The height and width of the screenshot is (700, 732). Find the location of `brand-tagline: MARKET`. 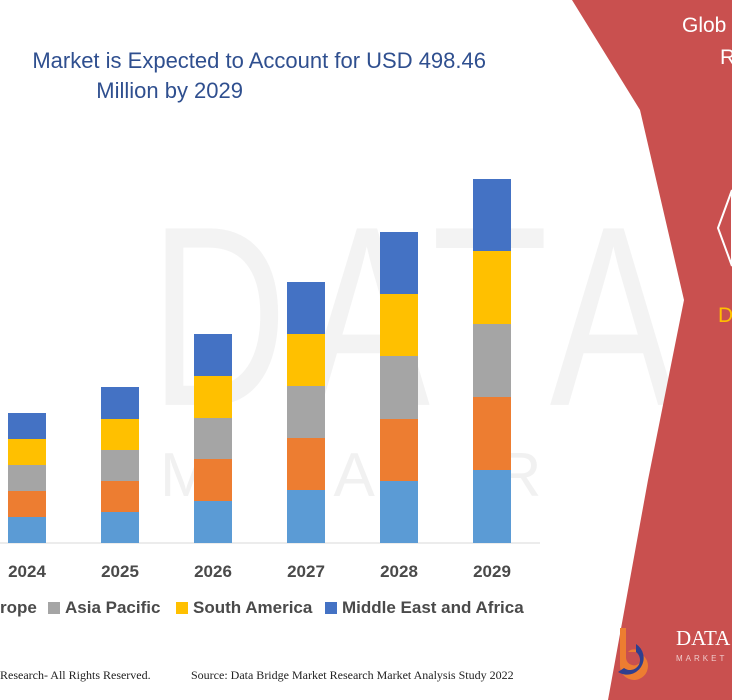

brand-tagline: MARKET is located at coordinates (702, 658).